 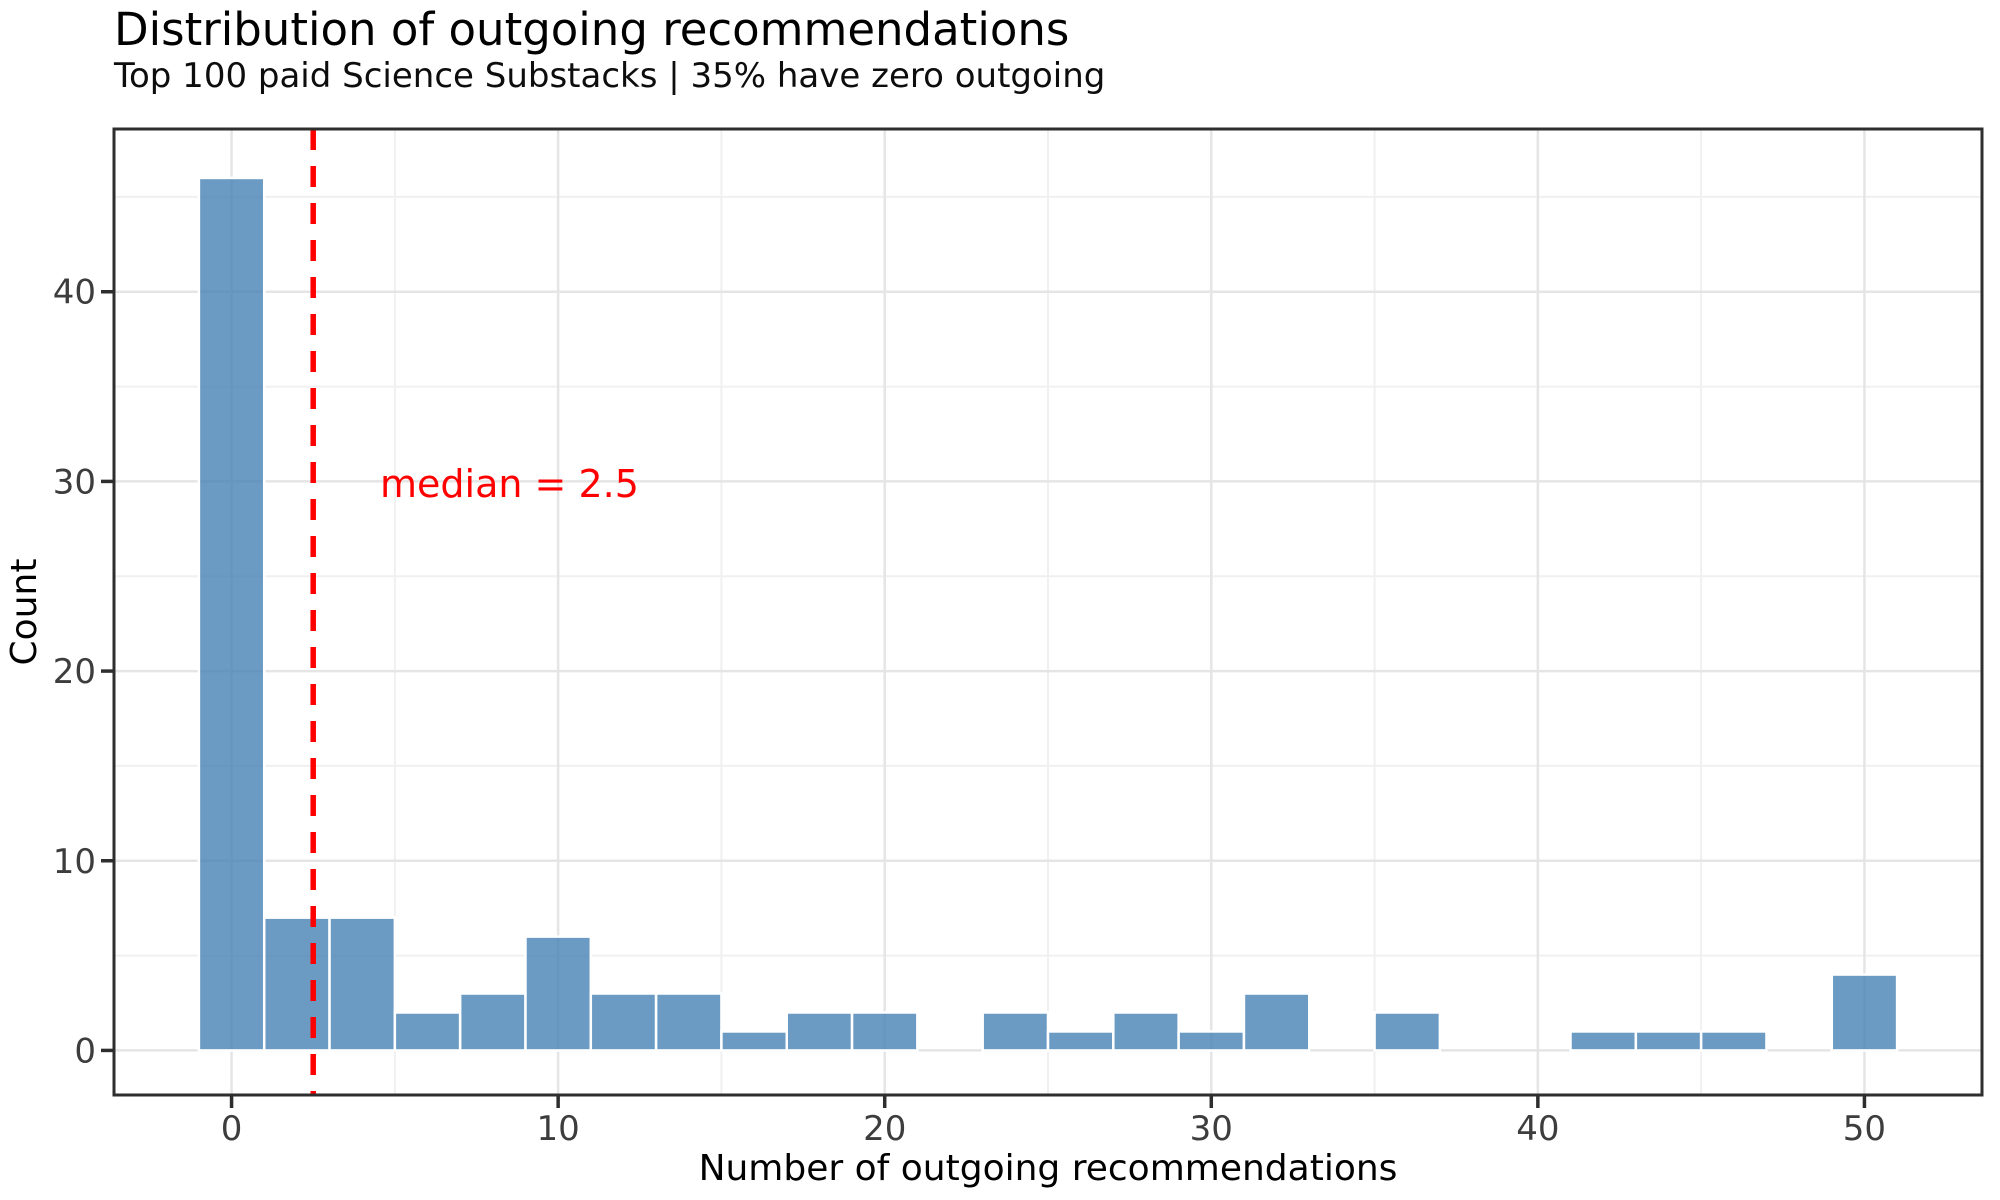 I want to click on x-tick-label: 0, so click(x=232, y=1129).